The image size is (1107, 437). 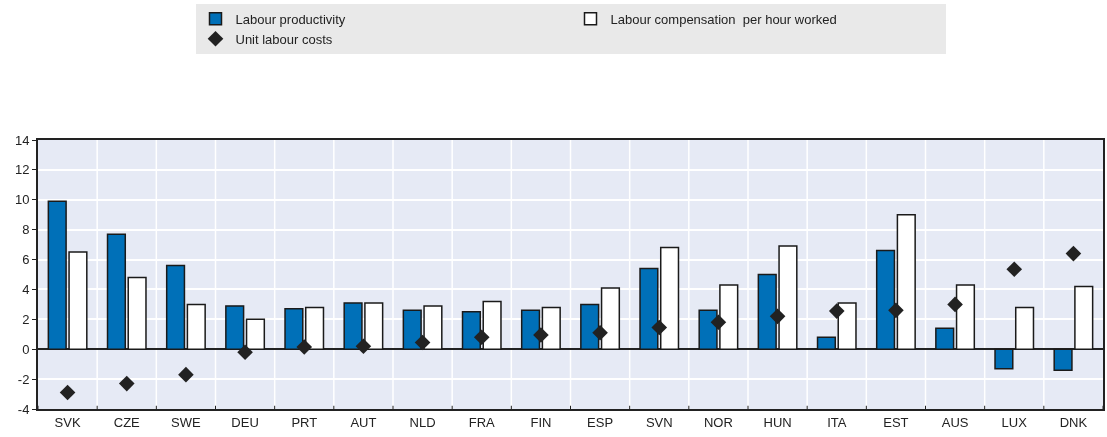 I want to click on x-tick-label: HUN, so click(x=777, y=422).